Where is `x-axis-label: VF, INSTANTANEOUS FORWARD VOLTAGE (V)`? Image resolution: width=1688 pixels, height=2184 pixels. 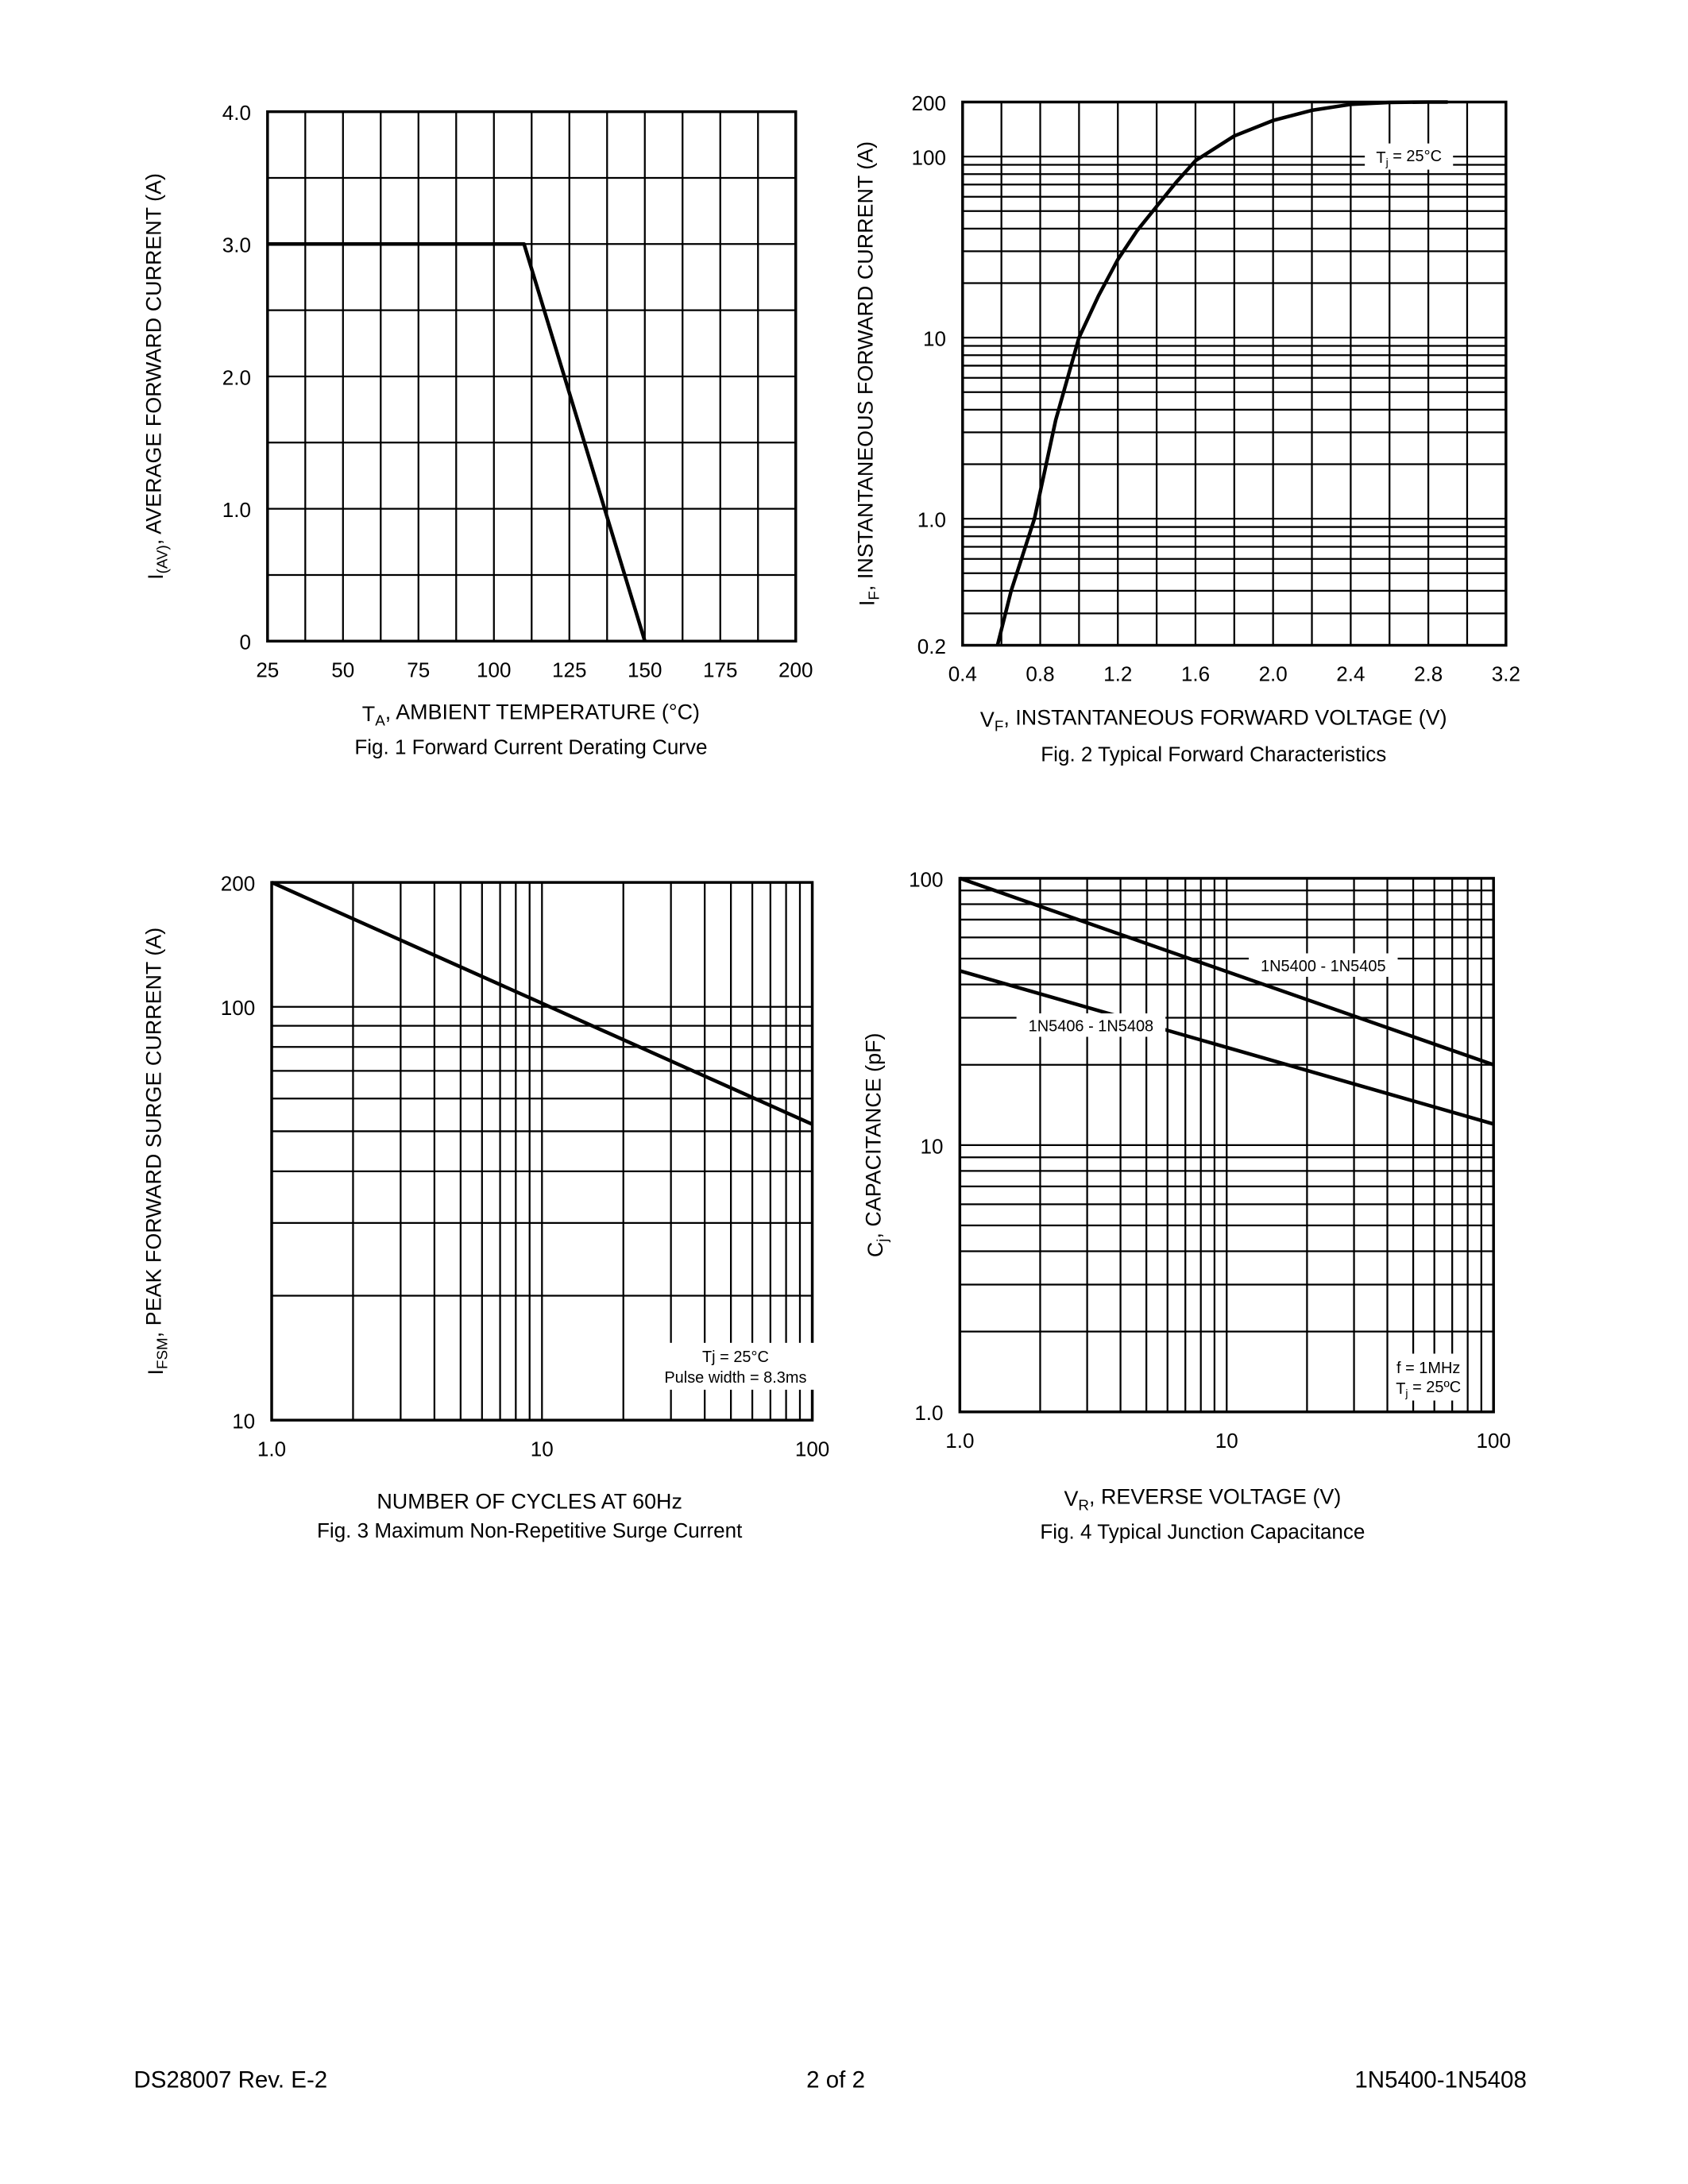
x-axis-label: VF, INSTANTANEOUS FORWARD VOLTAGE (V) is located at coordinates (1213, 720).